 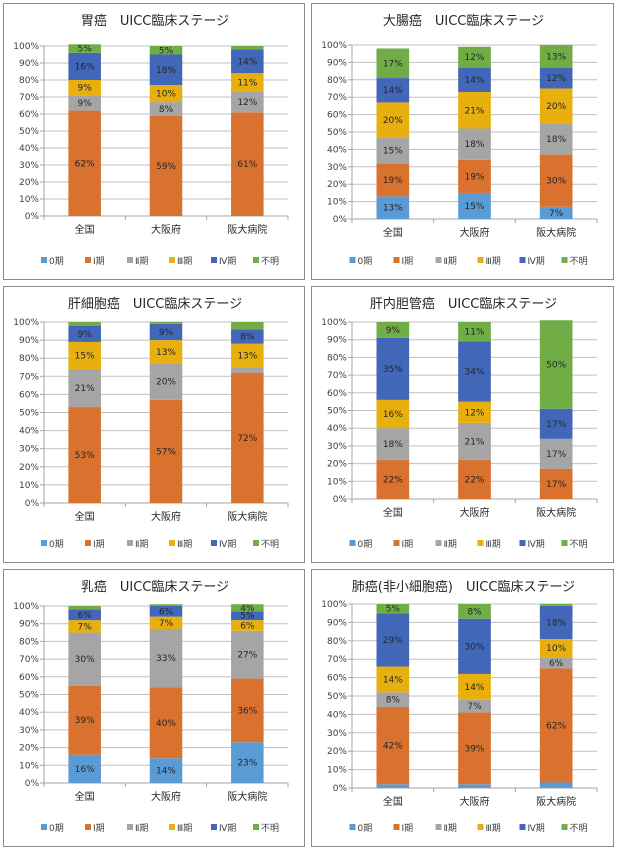 What do you see at coordinates (29, 98) in the screenshot?
I see `y-tick-label: 70%` at bounding box center [29, 98].